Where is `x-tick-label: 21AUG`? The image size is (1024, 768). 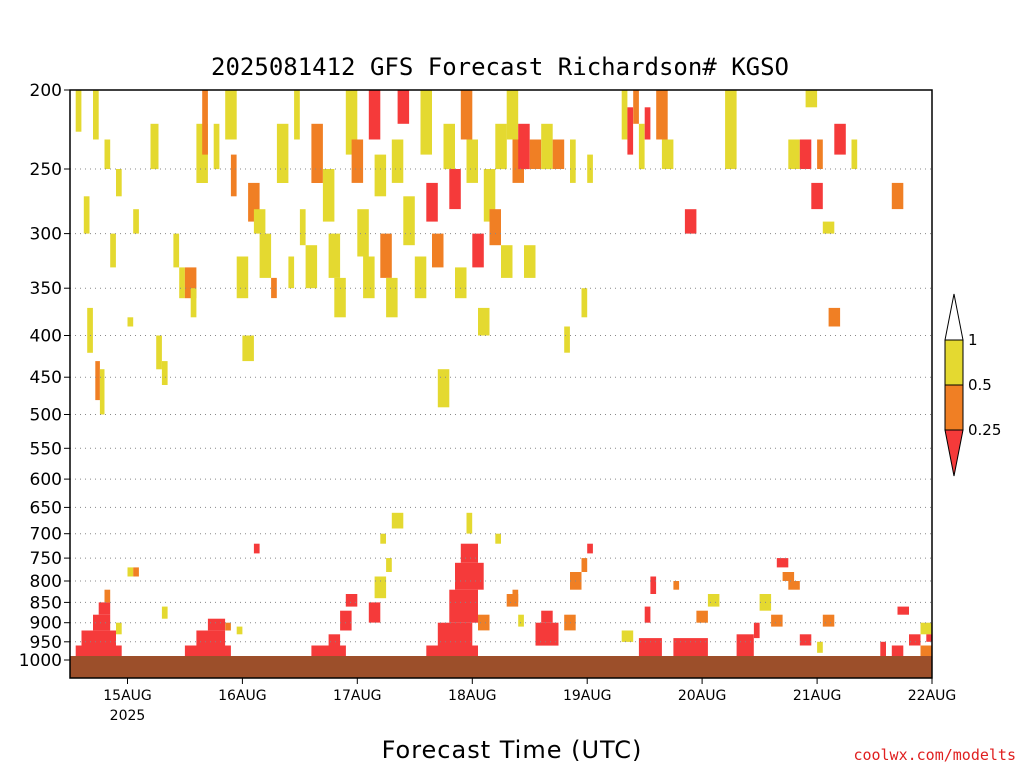 x-tick-label: 21AUG is located at coordinates (817, 696).